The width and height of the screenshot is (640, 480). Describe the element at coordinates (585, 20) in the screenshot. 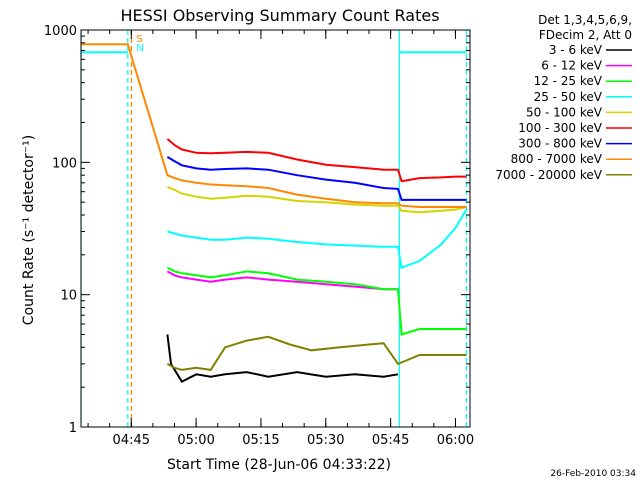

I see `legend-title-line-1: Det 1,3,4,5,6,9,` at that location.